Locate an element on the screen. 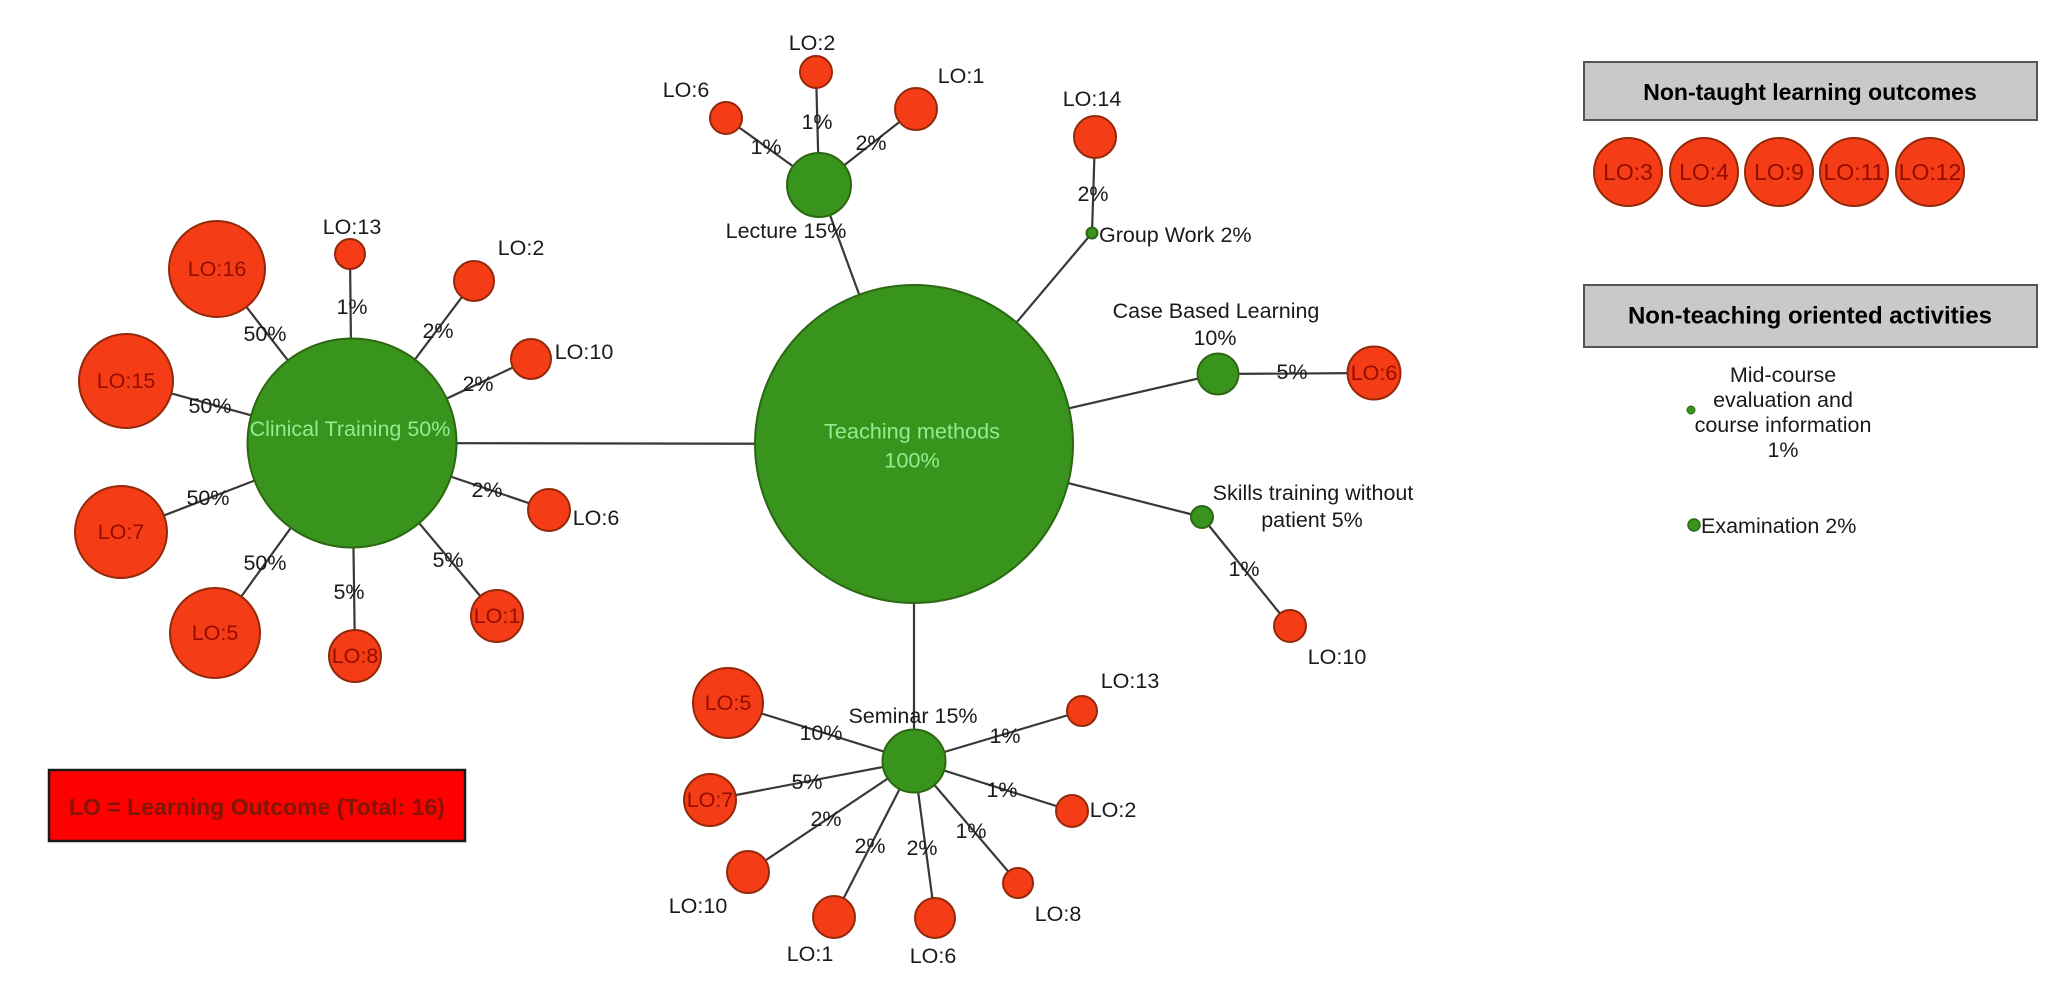 Image resolution: width=2059 pixels, height=1001 pixels. svg-text: 100% is located at coordinates (911, 460).